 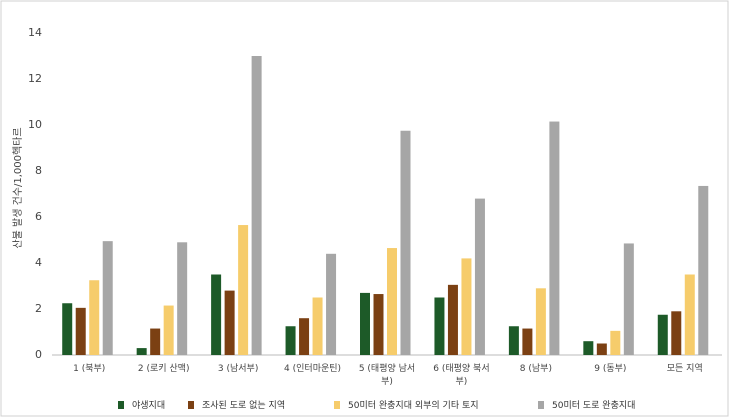 What do you see at coordinates (413, 406) in the screenshot?
I see `legend-label: 50미터 완충지대 외부의 기타 토지` at bounding box center [413, 406].